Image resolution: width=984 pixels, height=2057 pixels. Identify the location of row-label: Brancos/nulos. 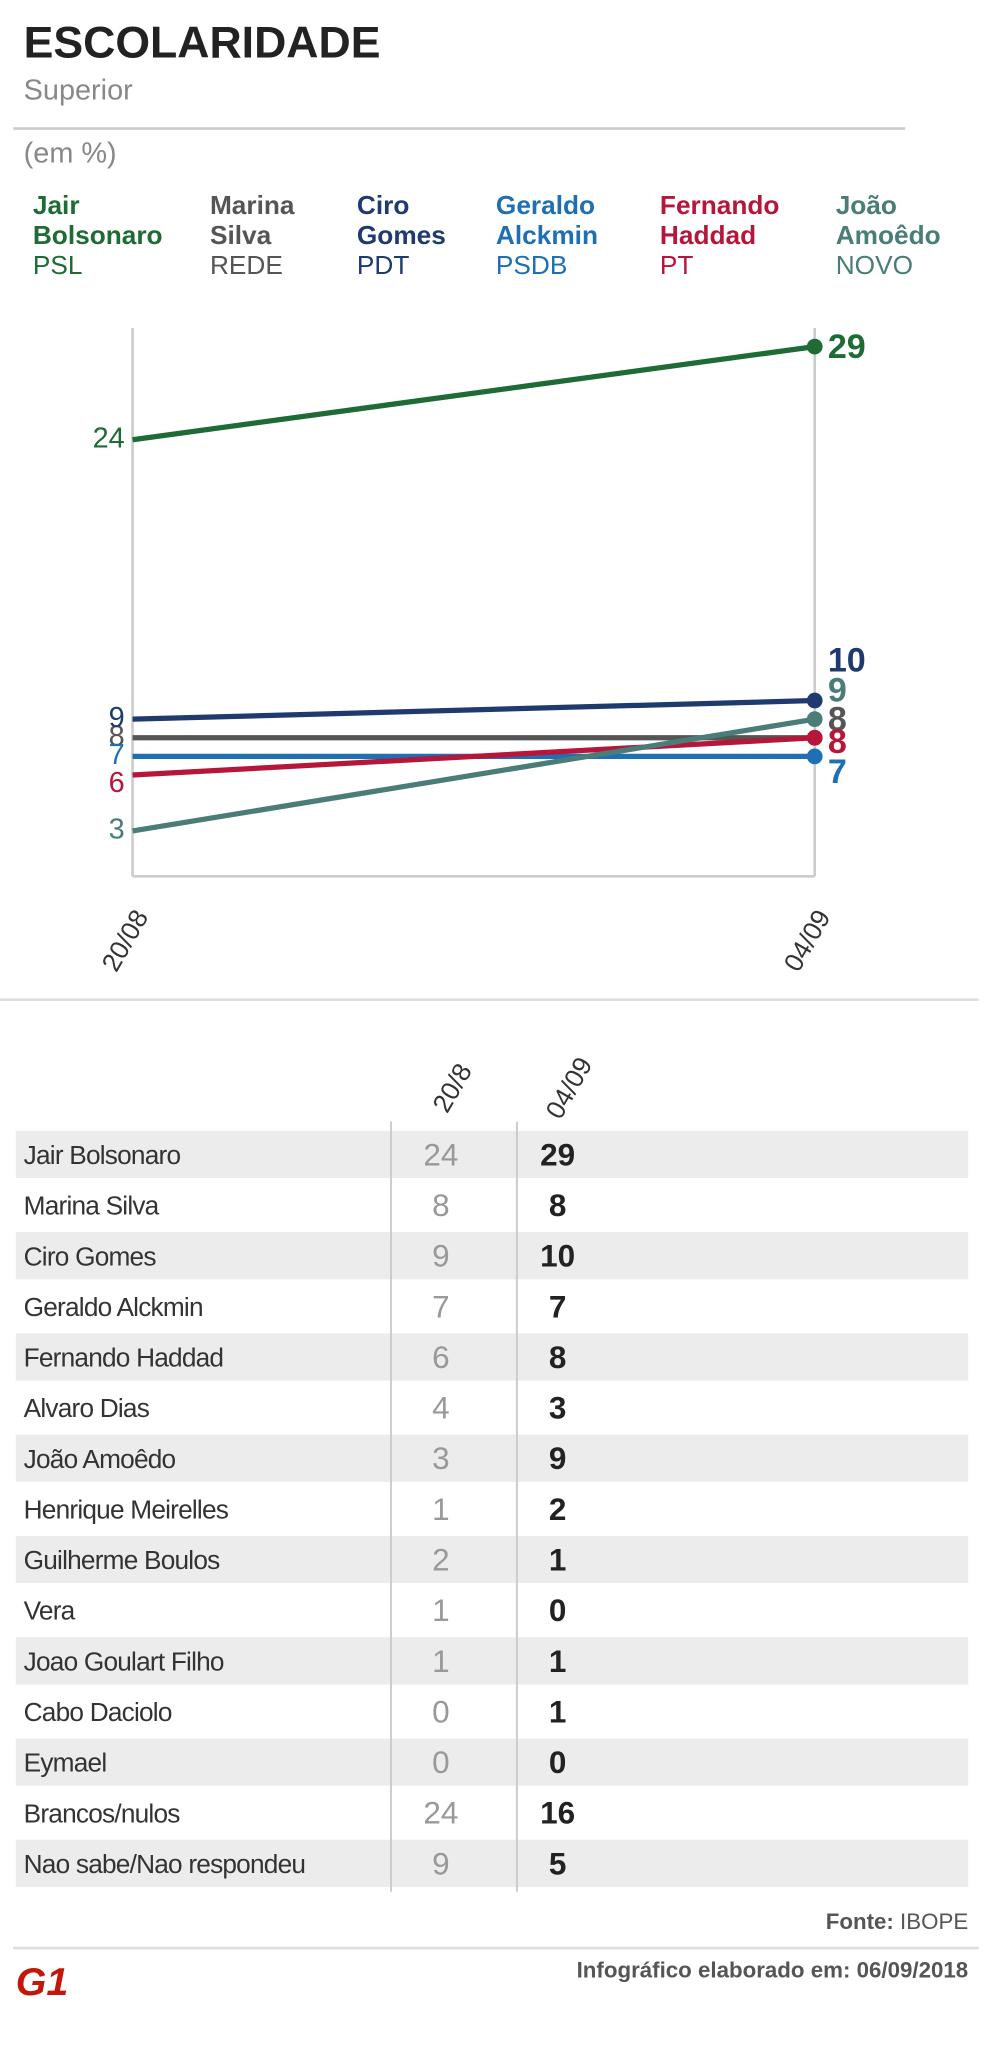
(102, 1813).